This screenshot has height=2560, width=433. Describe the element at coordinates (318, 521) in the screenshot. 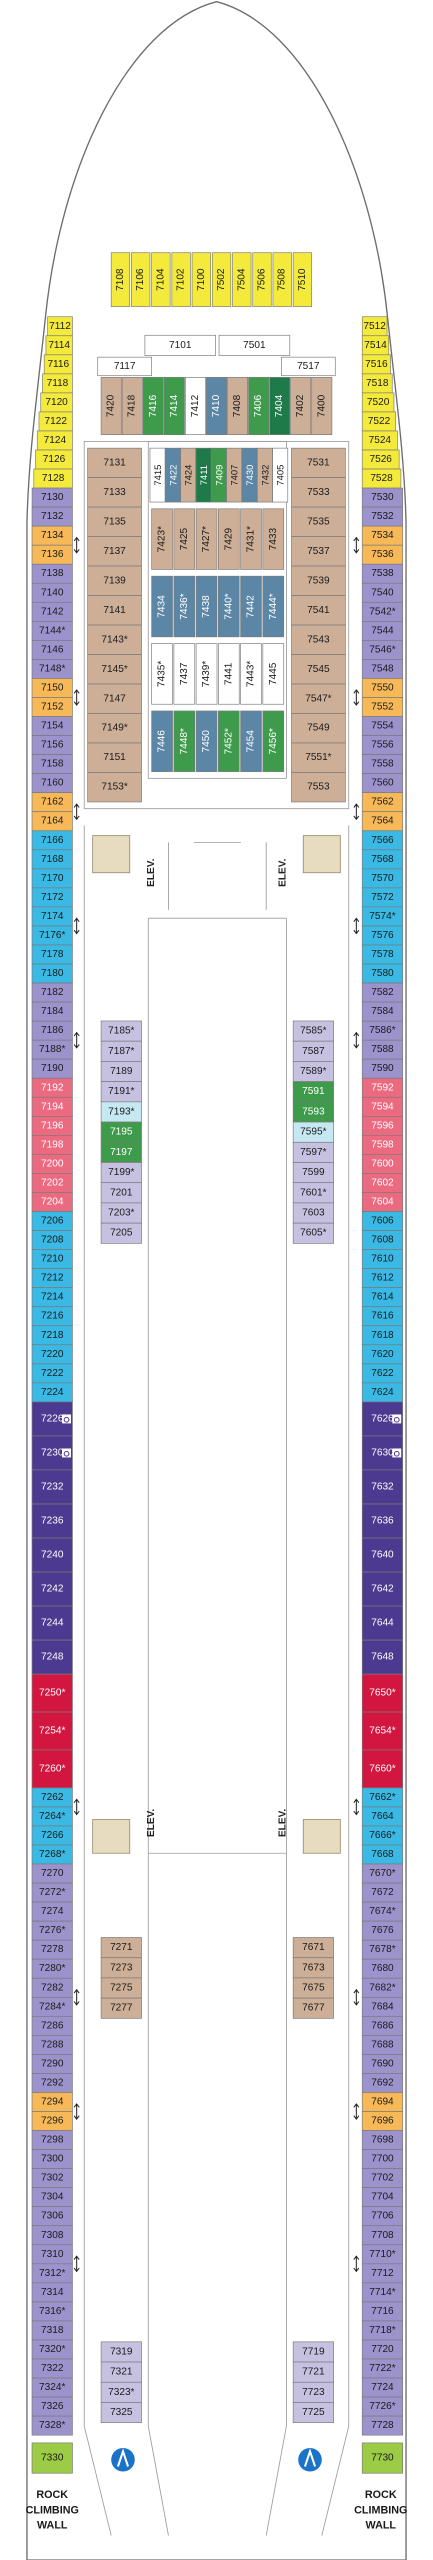

I see `cabin-label: 7535` at that location.